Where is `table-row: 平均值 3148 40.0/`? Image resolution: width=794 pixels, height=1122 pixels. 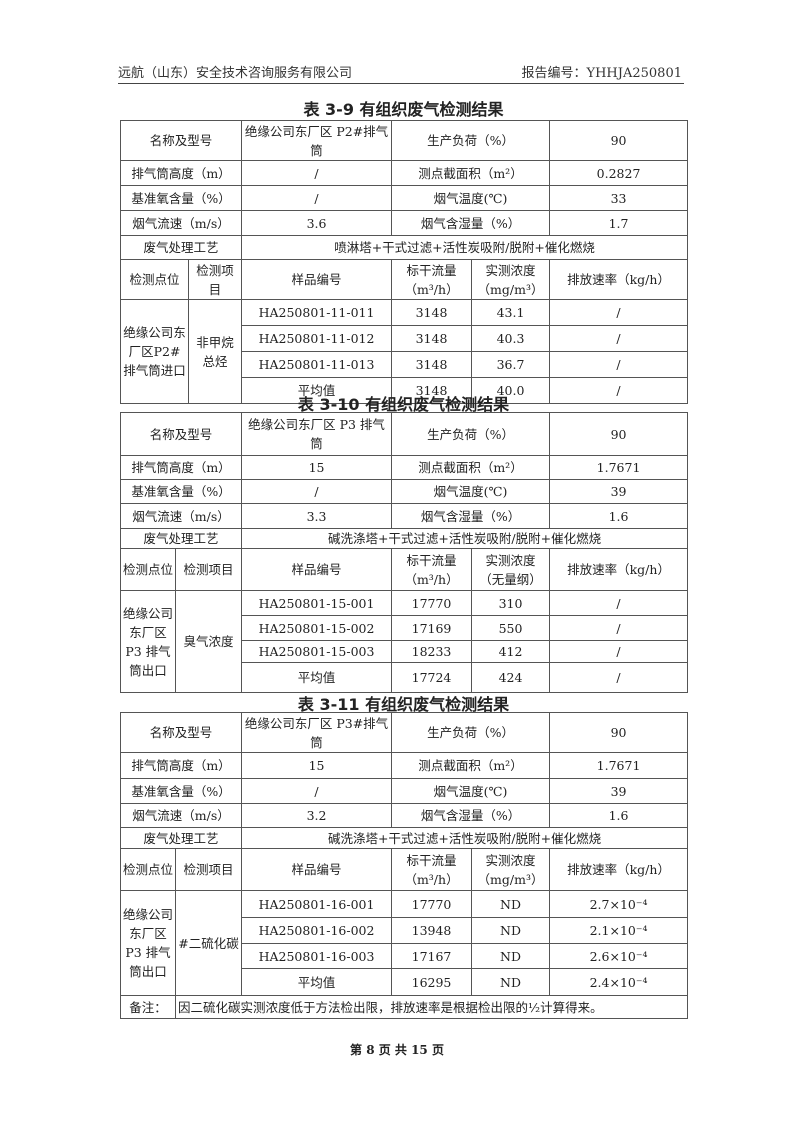 table-row: 平均值 3148 40.0/ is located at coordinates (405, 390).